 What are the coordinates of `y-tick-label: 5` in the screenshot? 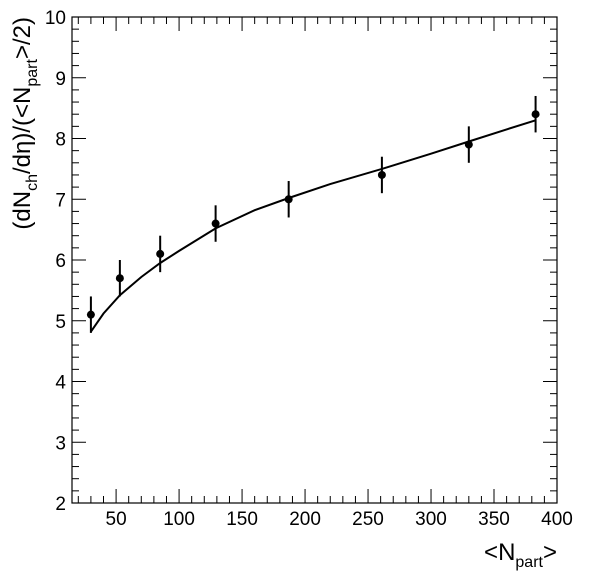 It's located at (60, 322).